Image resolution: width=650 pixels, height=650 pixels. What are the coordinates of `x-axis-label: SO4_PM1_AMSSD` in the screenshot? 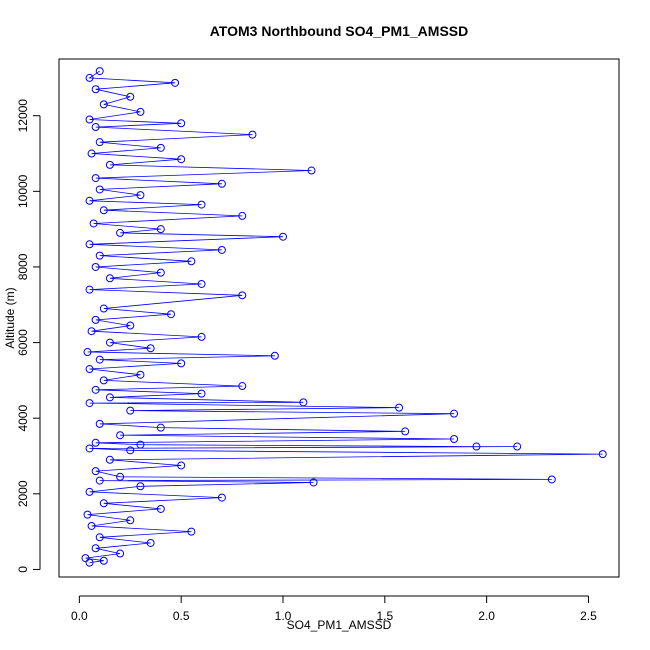 It's located at (339, 625).